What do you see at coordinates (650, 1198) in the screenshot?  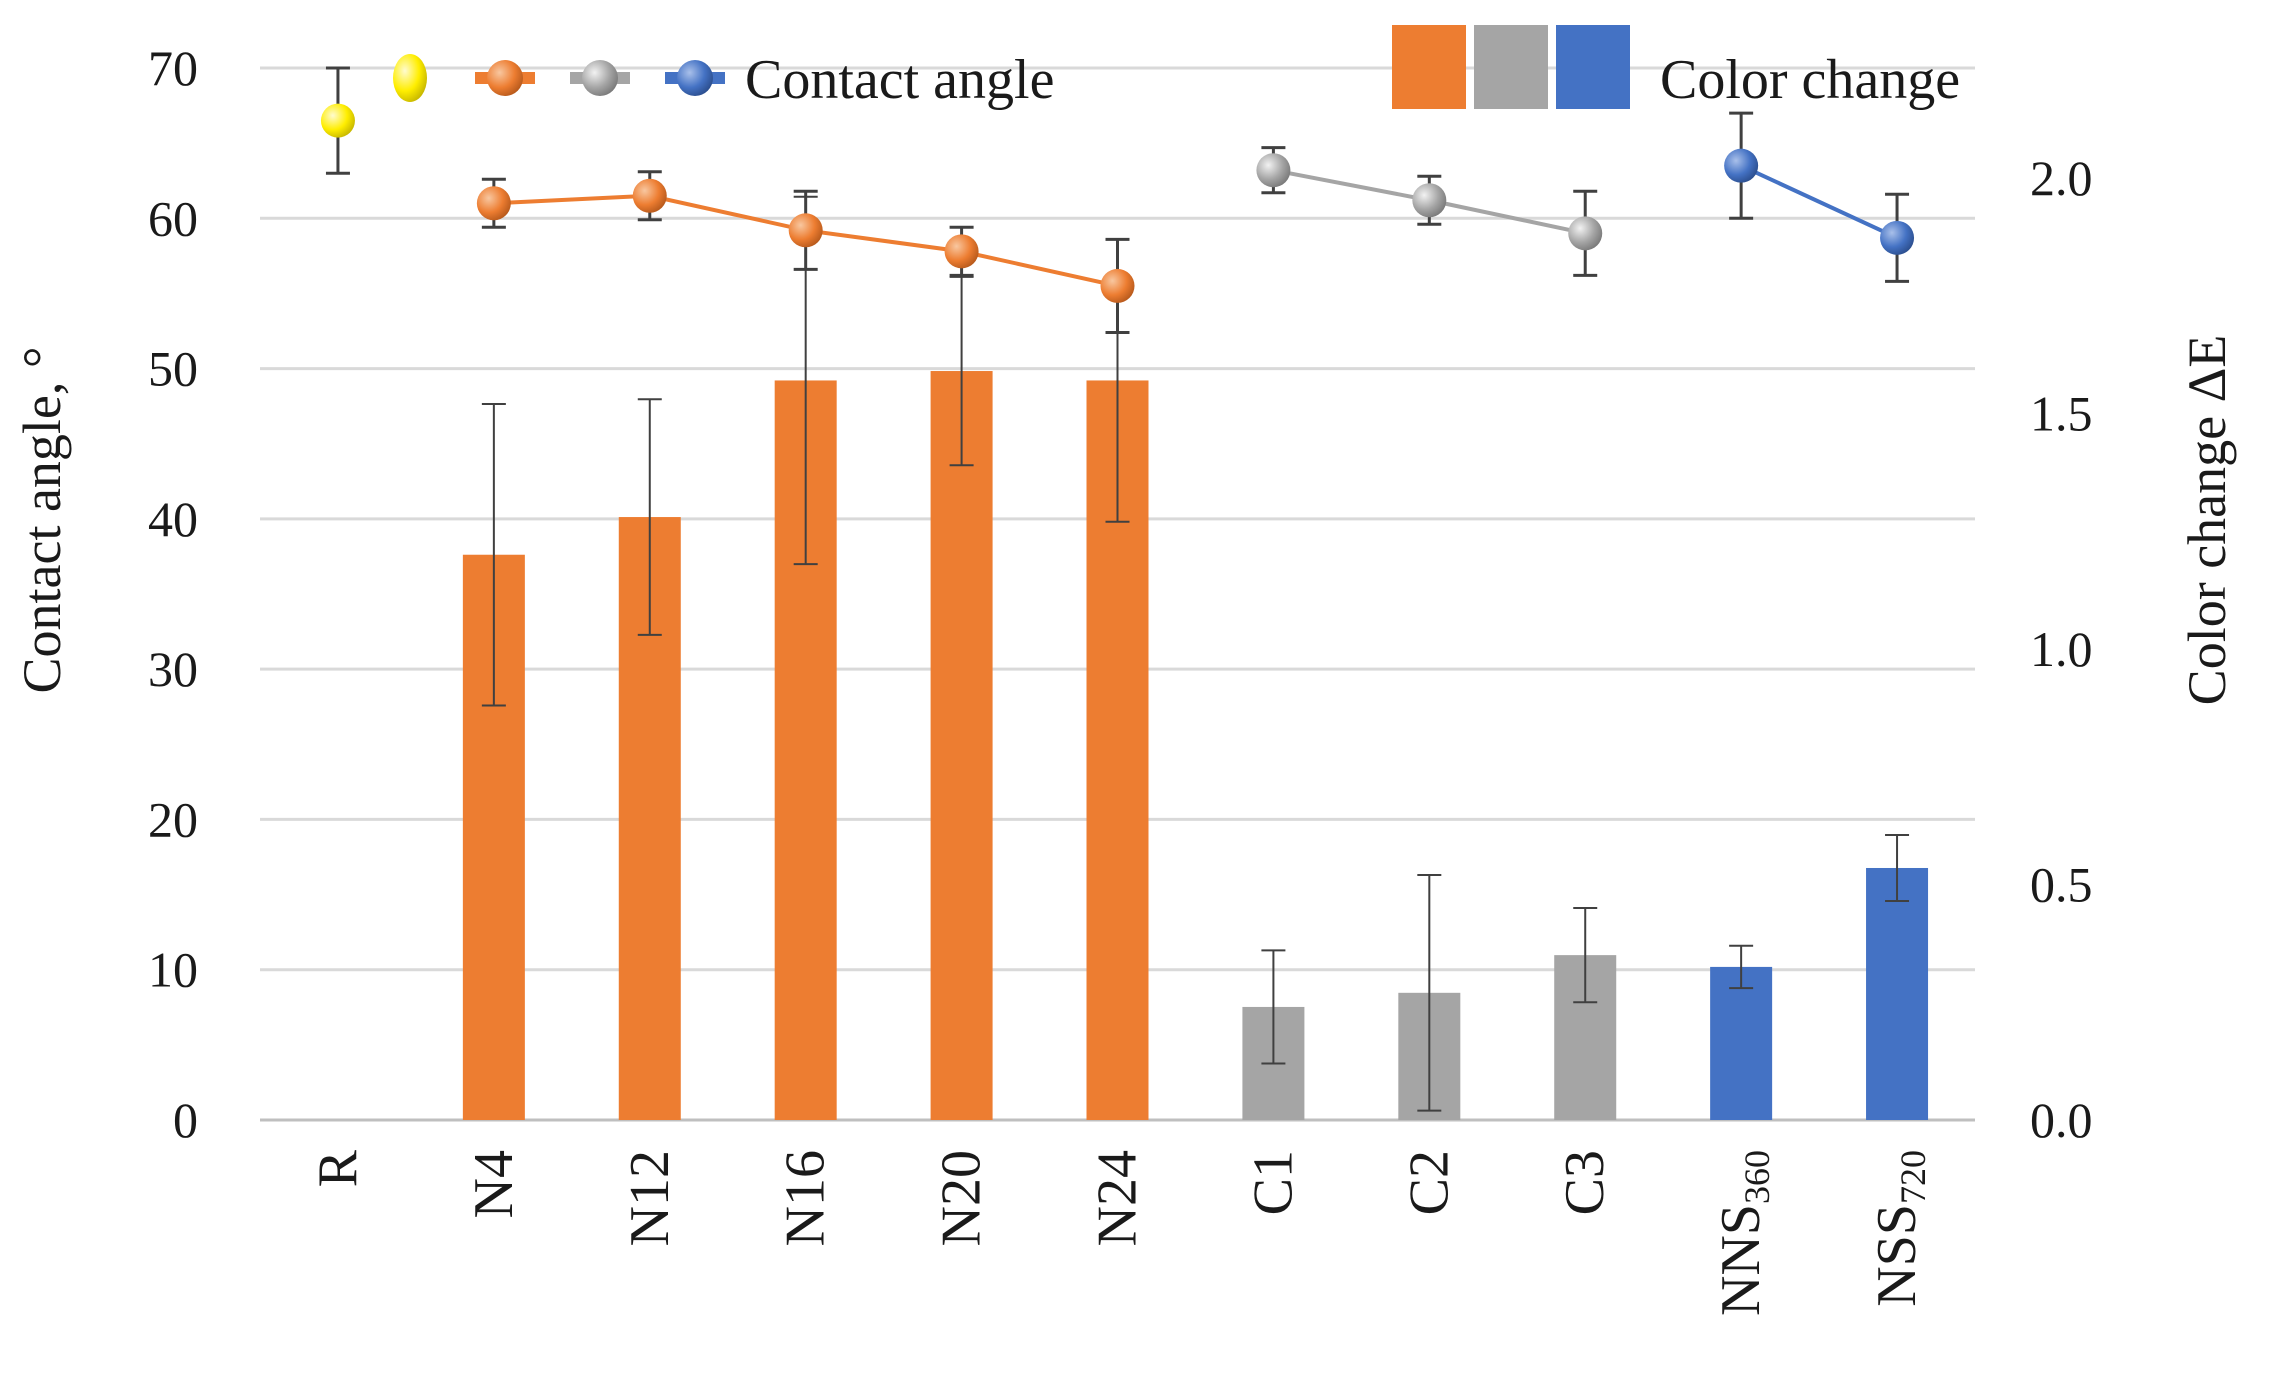 I see `category-label: N12` at bounding box center [650, 1198].